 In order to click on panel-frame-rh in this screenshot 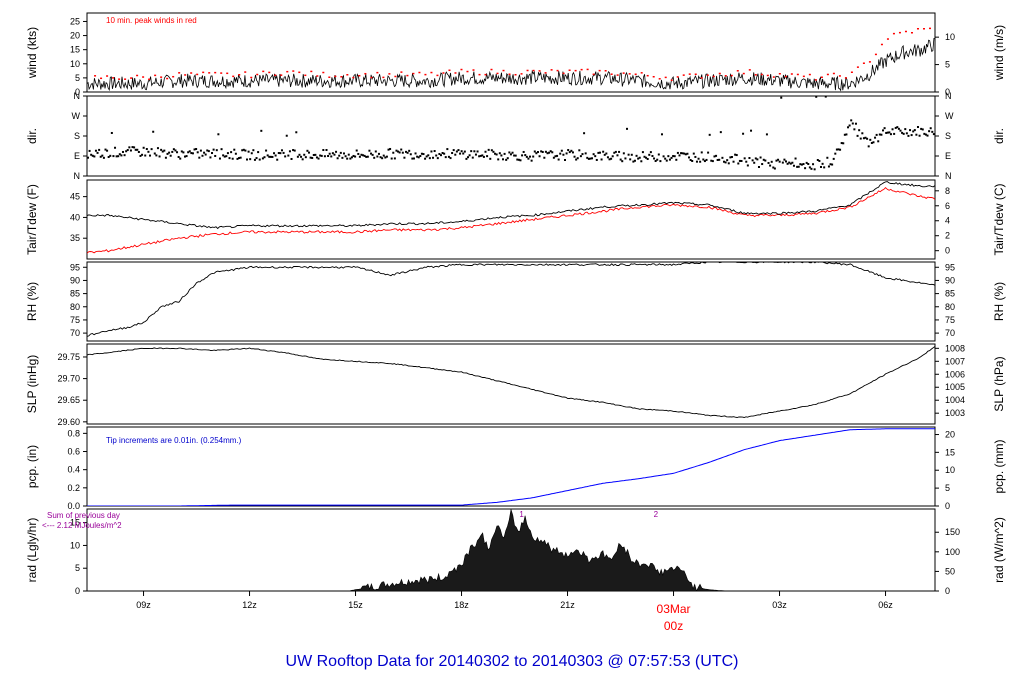, I will do `click(511, 301)`.